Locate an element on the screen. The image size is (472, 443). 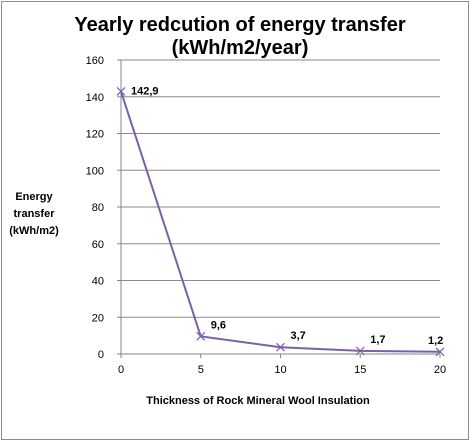
data-label-3: 1,7 is located at coordinates (377, 340).